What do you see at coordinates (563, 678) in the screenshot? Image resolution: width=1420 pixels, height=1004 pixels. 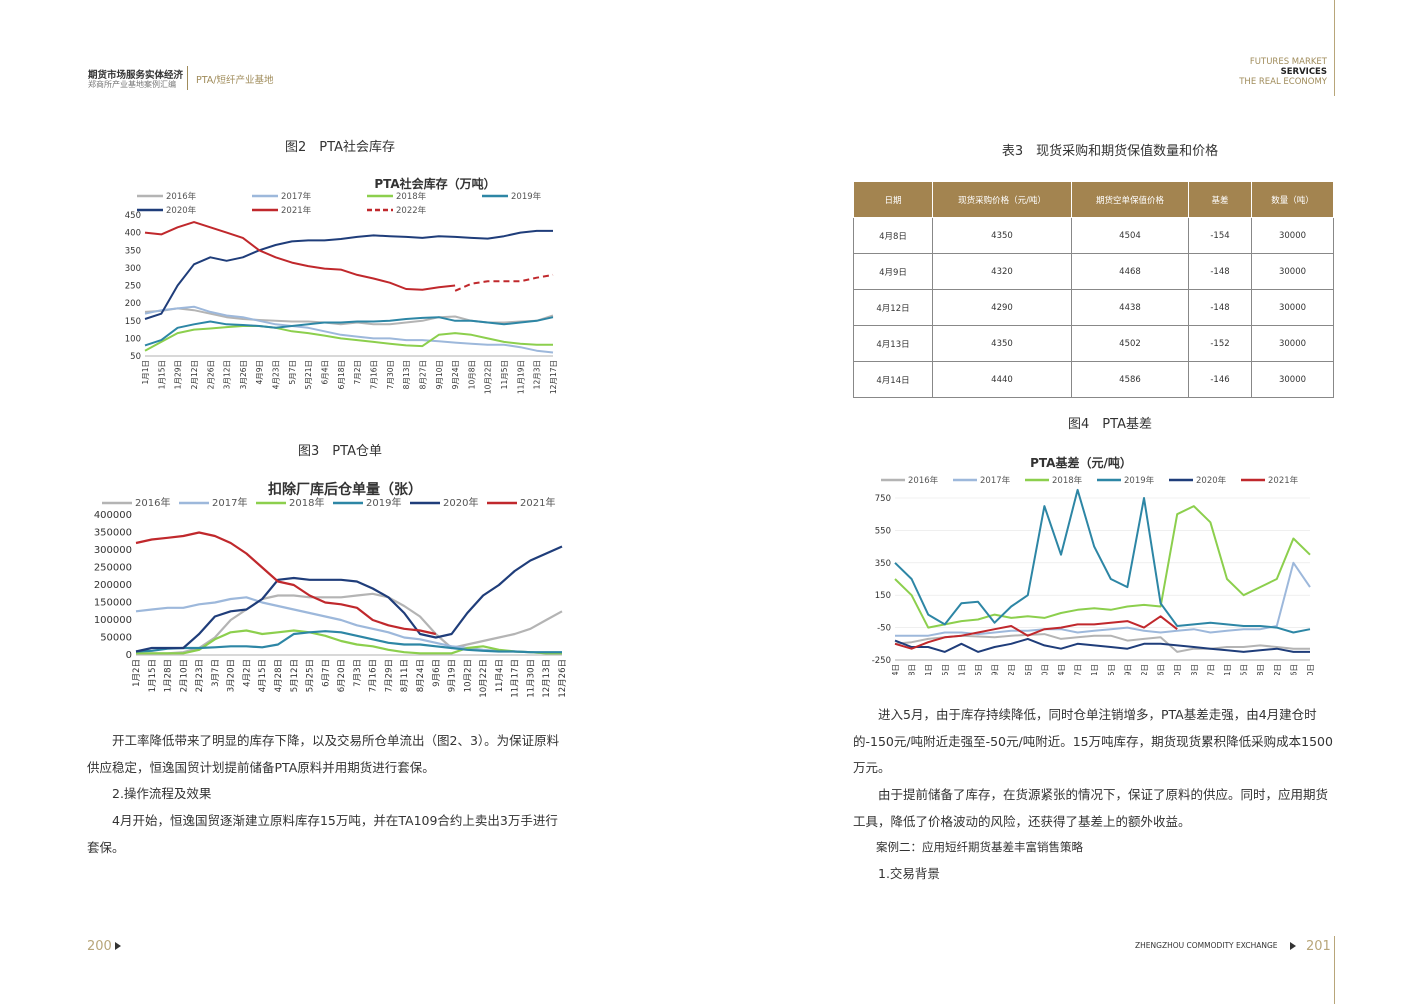 I see `x-tick-label: 12月26日` at bounding box center [563, 678].